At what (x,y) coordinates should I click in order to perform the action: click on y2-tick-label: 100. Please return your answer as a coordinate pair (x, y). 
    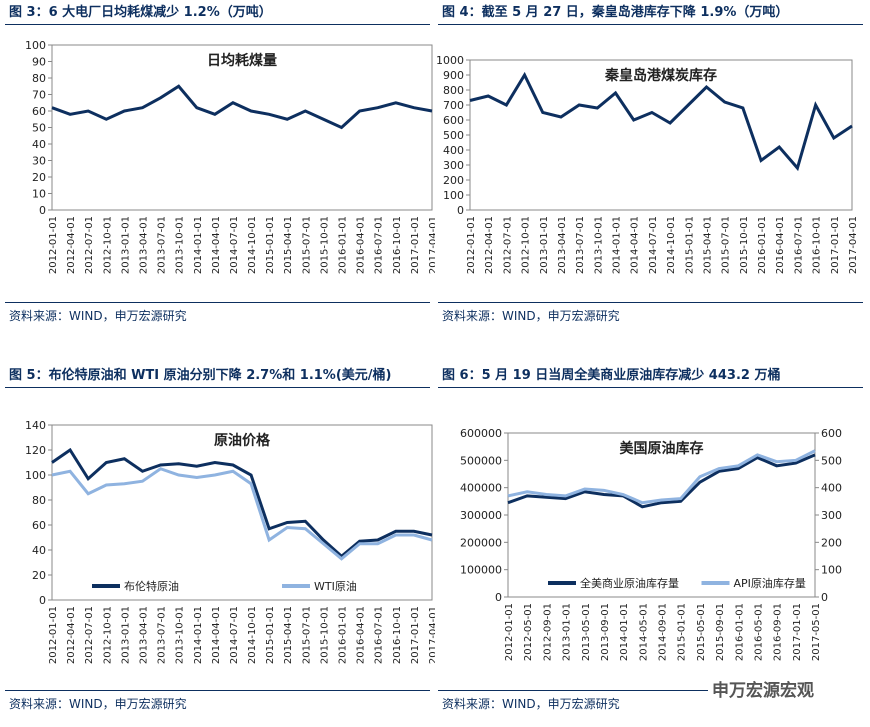
    Looking at the image, I should click on (831, 570).